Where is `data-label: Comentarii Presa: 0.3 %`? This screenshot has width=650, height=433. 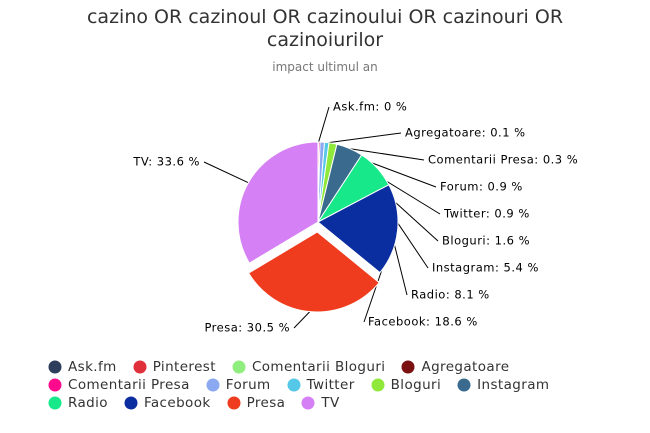 data-label: Comentarii Presa: 0.3 % is located at coordinates (503, 160).